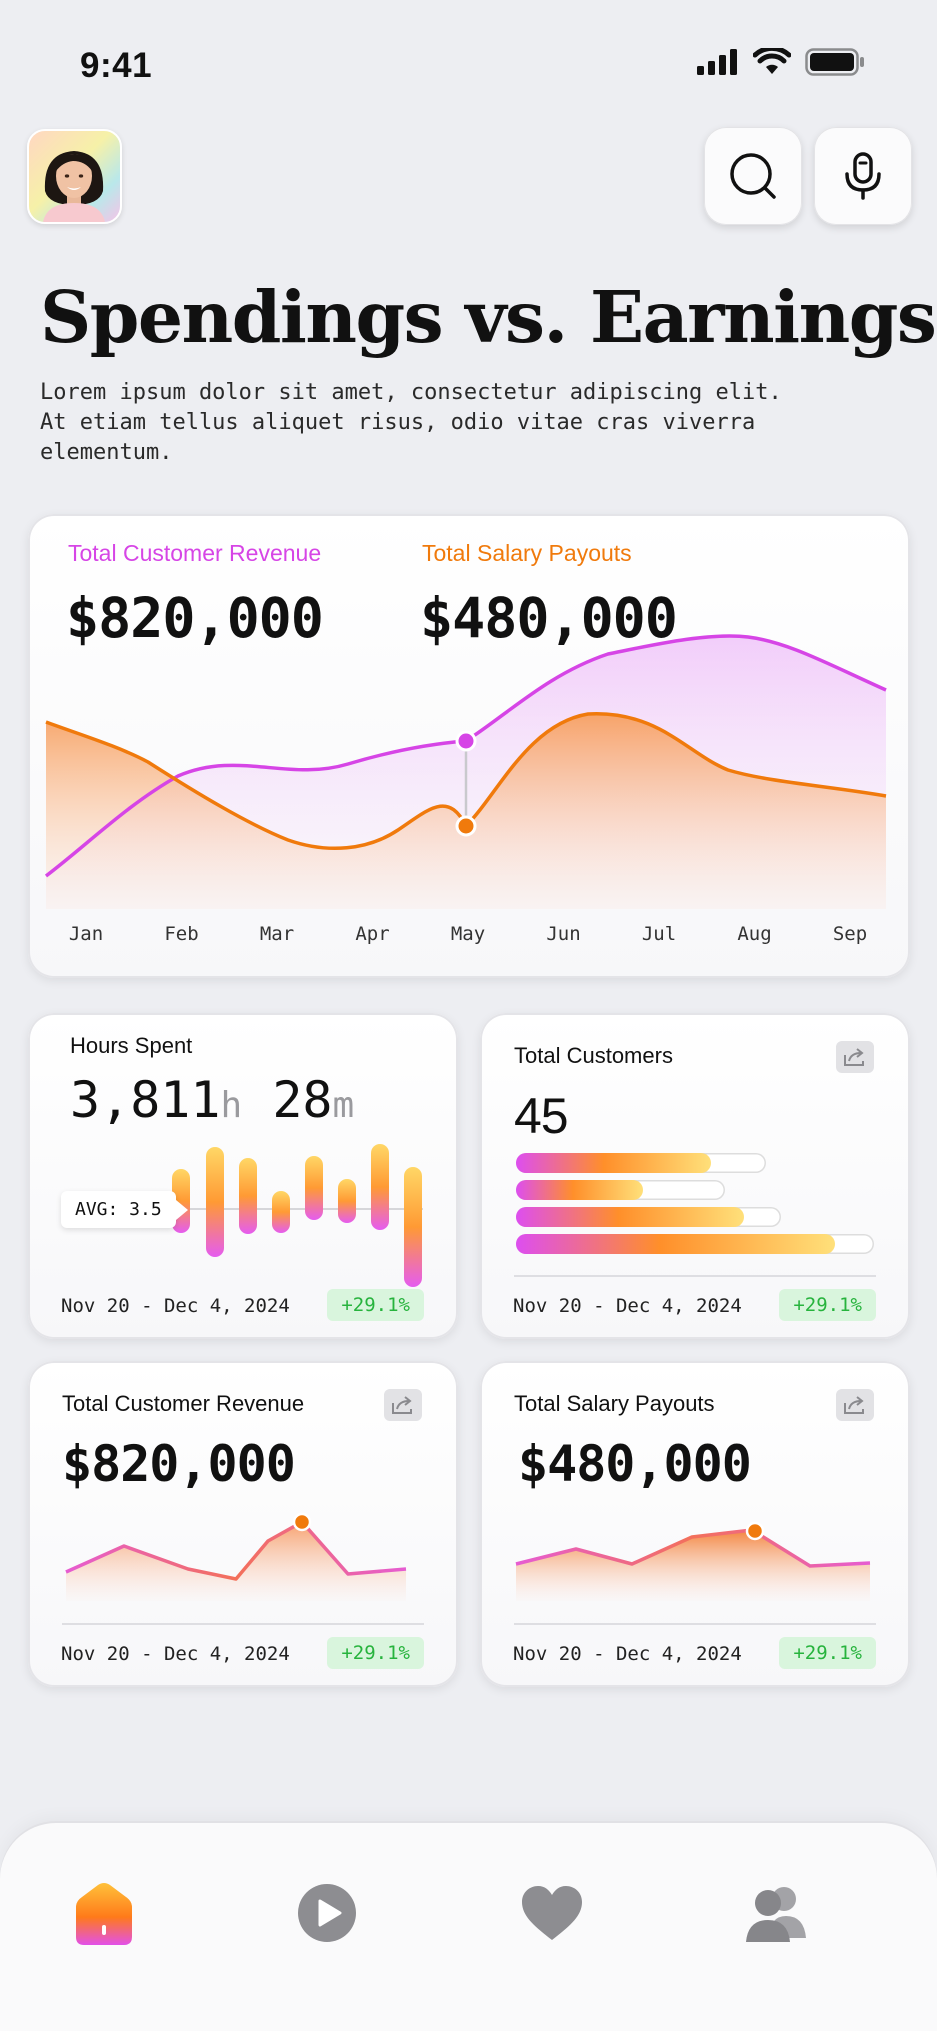 The height and width of the screenshot is (2031, 937). What do you see at coordinates (635, 1464) in the screenshot?
I see `salary-card-value: $480,000` at bounding box center [635, 1464].